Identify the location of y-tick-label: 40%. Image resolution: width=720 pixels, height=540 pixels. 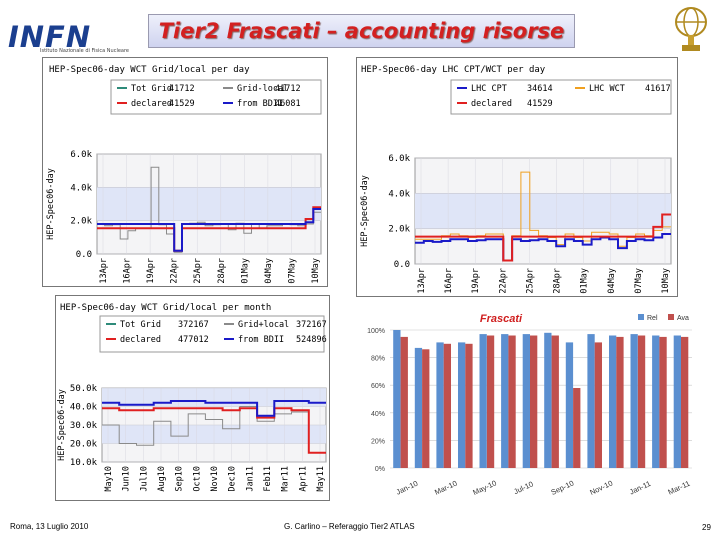
(378, 414).